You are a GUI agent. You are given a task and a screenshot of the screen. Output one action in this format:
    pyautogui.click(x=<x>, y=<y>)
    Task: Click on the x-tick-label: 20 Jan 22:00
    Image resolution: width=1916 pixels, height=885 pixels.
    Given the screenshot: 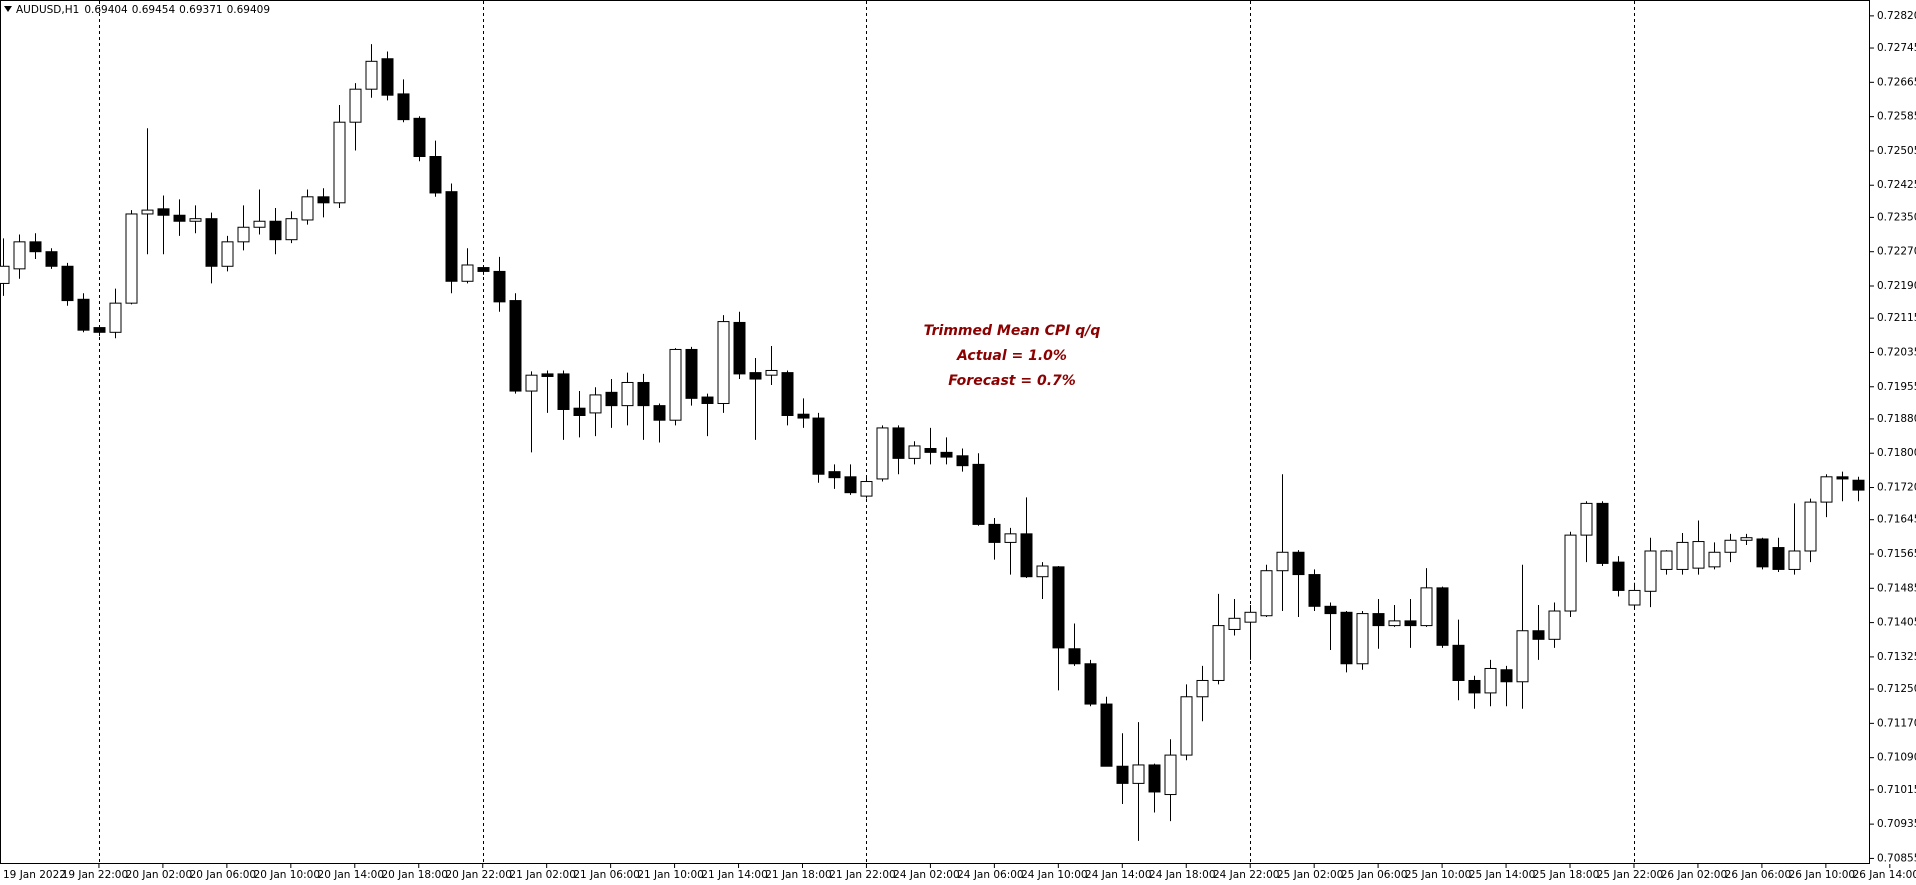 What is the action you would take?
    pyautogui.click(x=478, y=875)
    